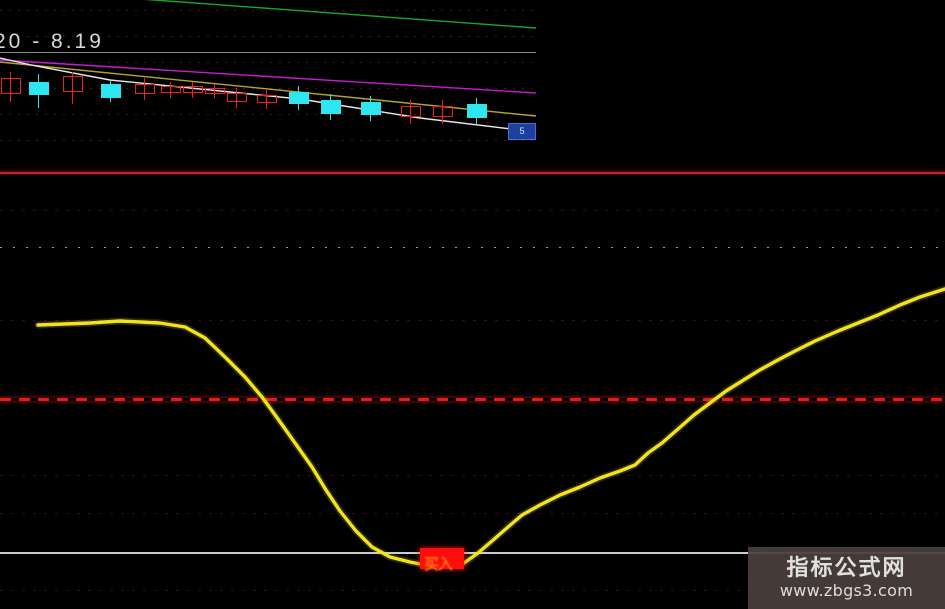  Describe the element at coordinates (472, 173) in the screenshot. I see `panel-divider` at that location.